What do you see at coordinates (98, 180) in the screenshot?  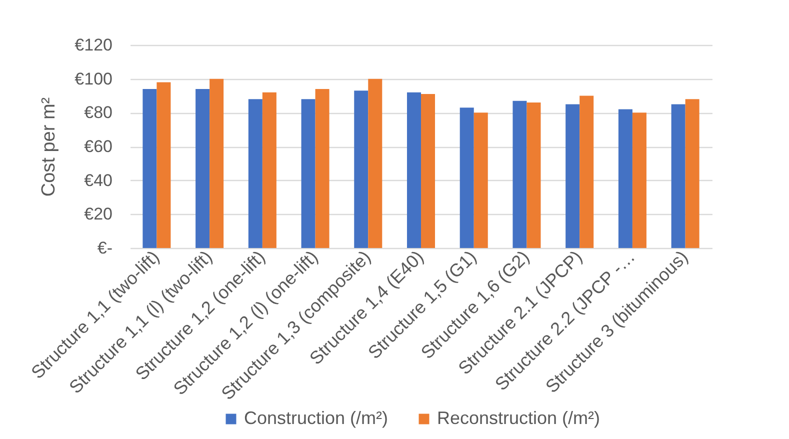 I see `y-tick-label: €40` at bounding box center [98, 180].